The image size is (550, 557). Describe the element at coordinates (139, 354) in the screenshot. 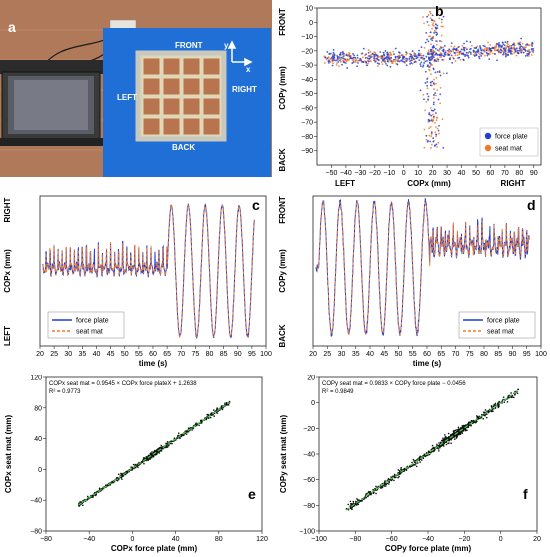

I see `x-tick-label: 55` at that location.